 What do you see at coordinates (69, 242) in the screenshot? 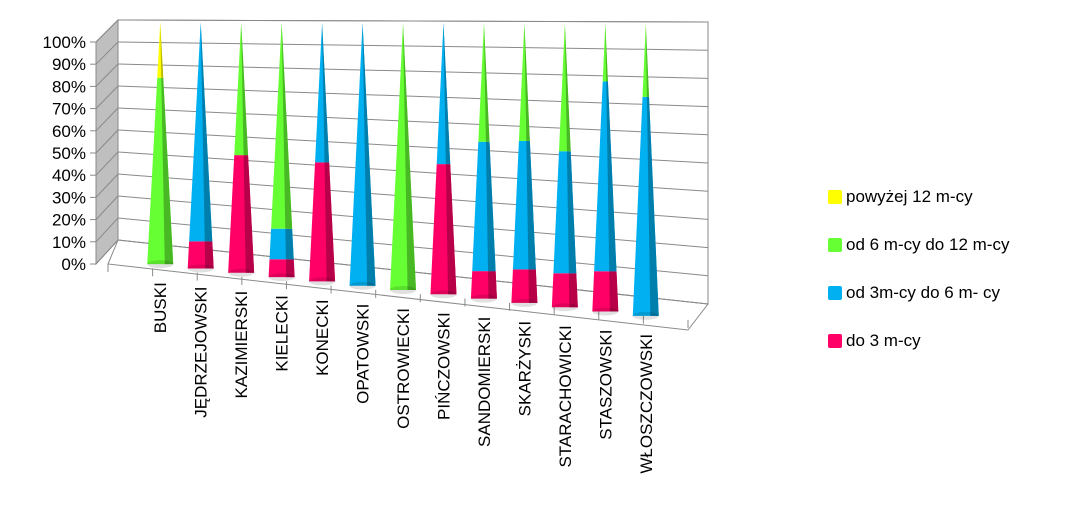
I see `y-tick-label: 10%` at bounding box center [69, 242].